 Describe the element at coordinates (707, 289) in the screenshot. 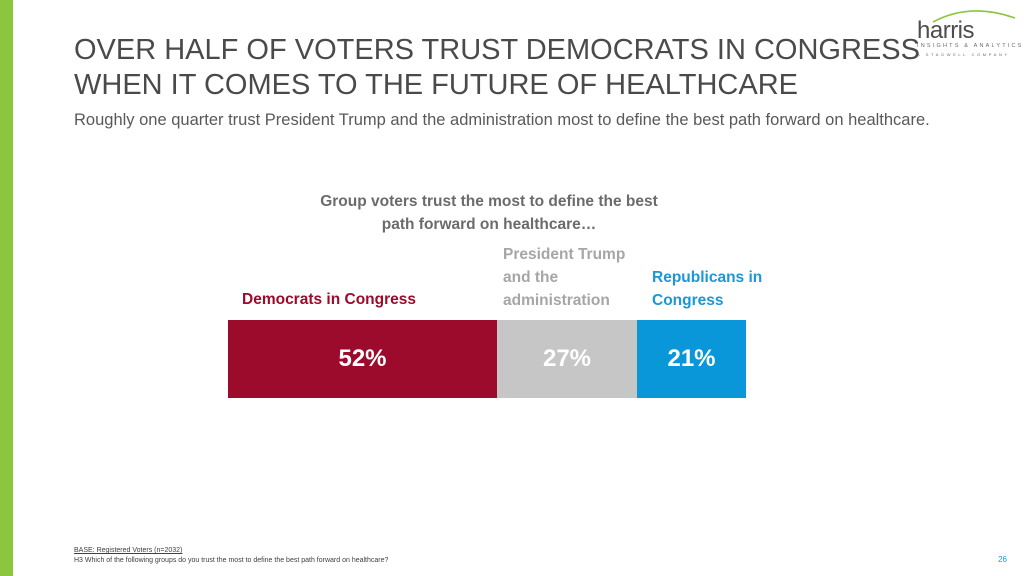

I see `series-label-republicans: Republicans in Congress` at that location.